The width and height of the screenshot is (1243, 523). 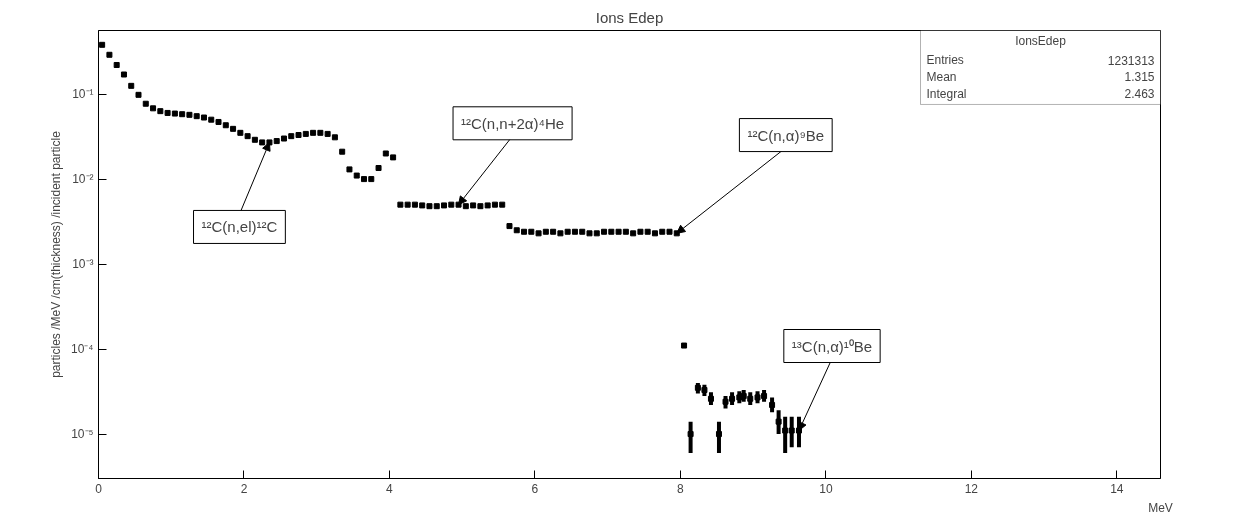 What do you see at coordinates (513, 123) in the screenshot?
I see `annotation: ¹²C(n,n+2α)⁴He` at bounding box center [513, 123].